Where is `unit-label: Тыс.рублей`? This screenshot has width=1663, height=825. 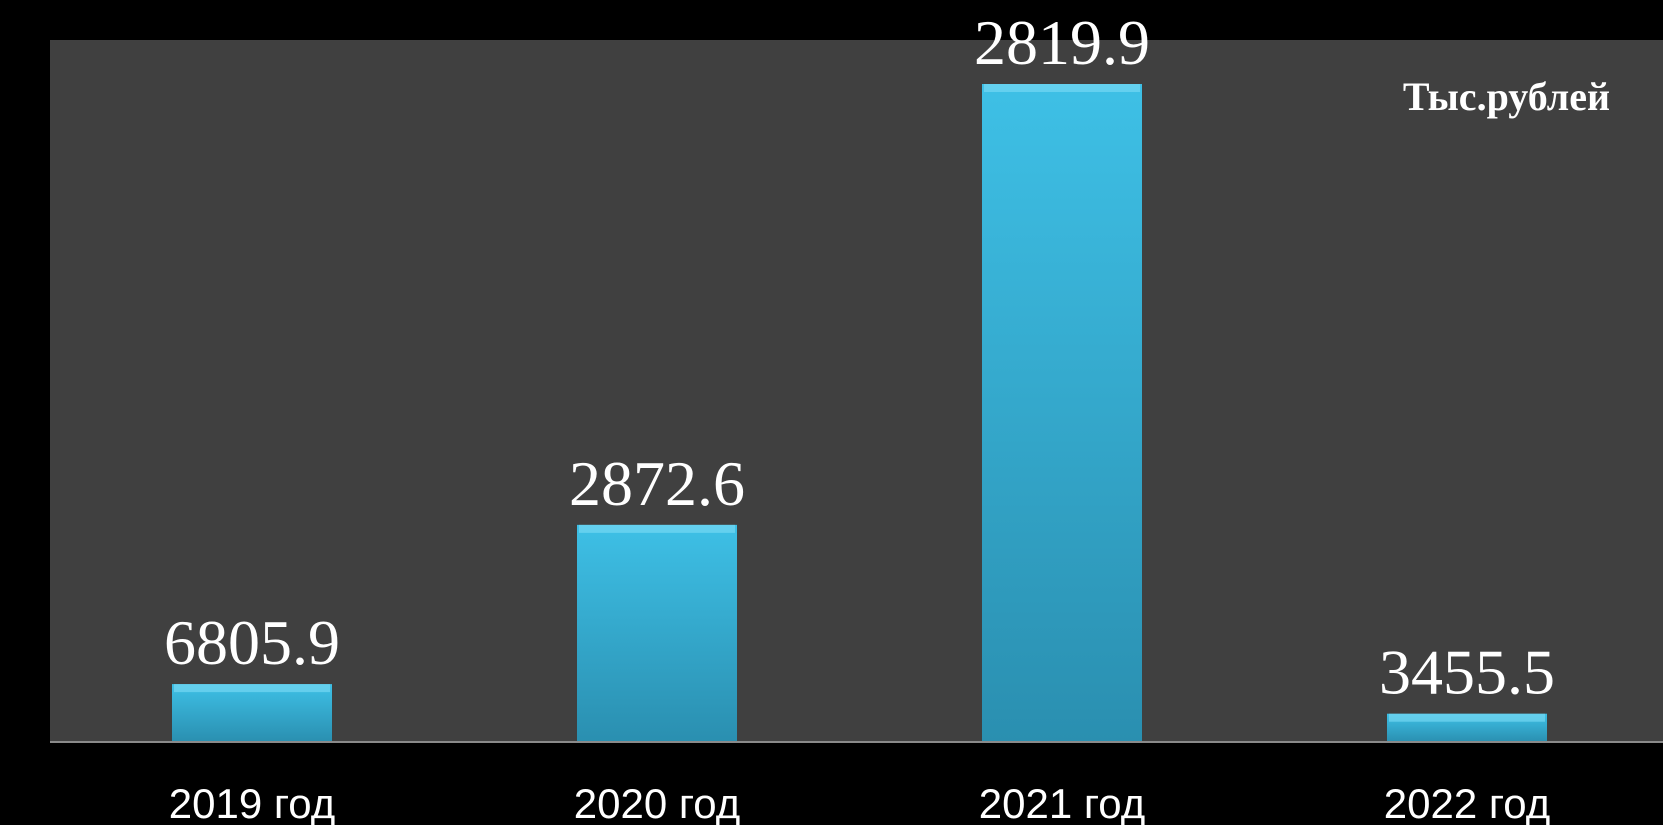
unit-label: Тыс.рублей is located at coordinates (1506, 96).